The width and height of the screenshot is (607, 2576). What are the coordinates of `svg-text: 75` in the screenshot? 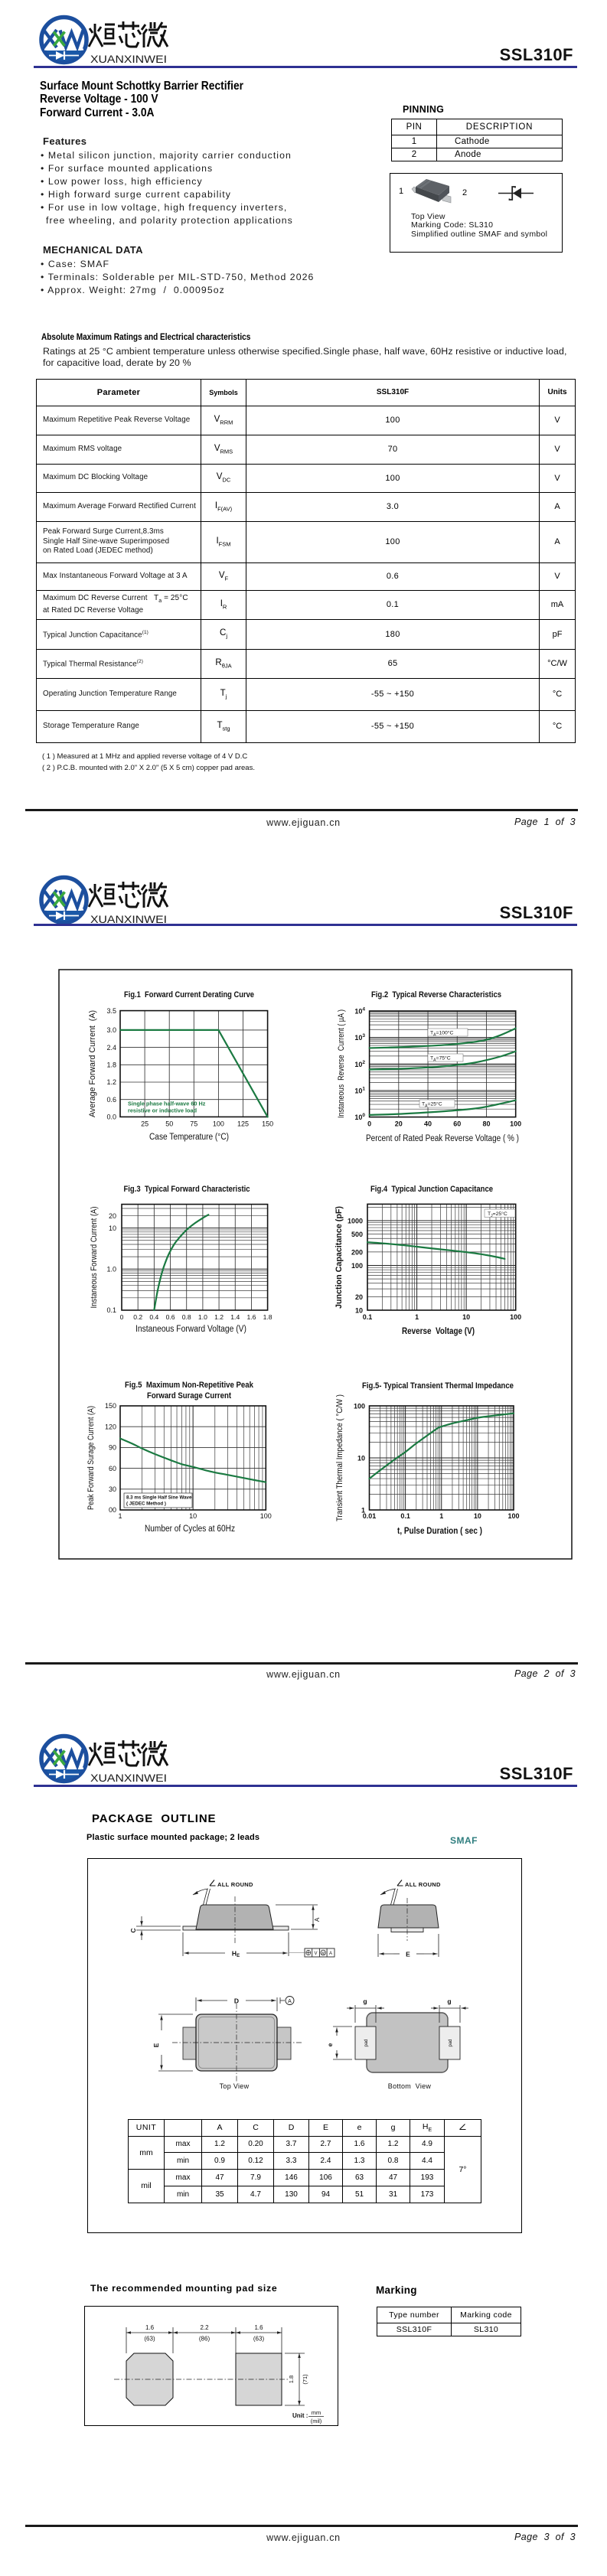 It's located at (194, 1124).